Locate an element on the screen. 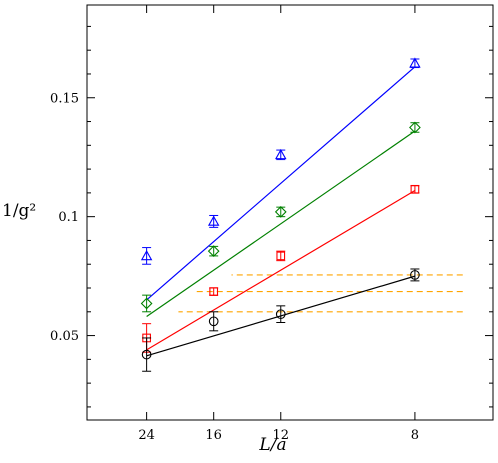 This screenshot has height=463, width=498. data-point-triangle-L8 is located at coordinates (415, 63).